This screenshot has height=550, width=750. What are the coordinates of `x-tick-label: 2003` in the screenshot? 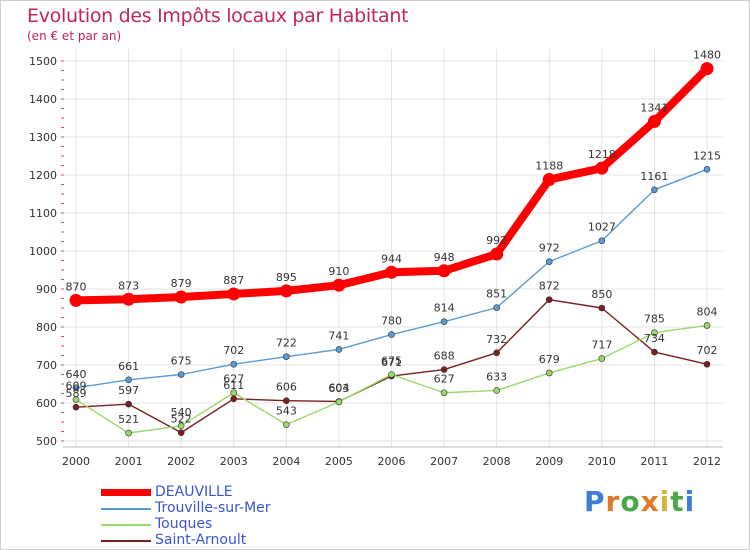 It's located at (234, 461).